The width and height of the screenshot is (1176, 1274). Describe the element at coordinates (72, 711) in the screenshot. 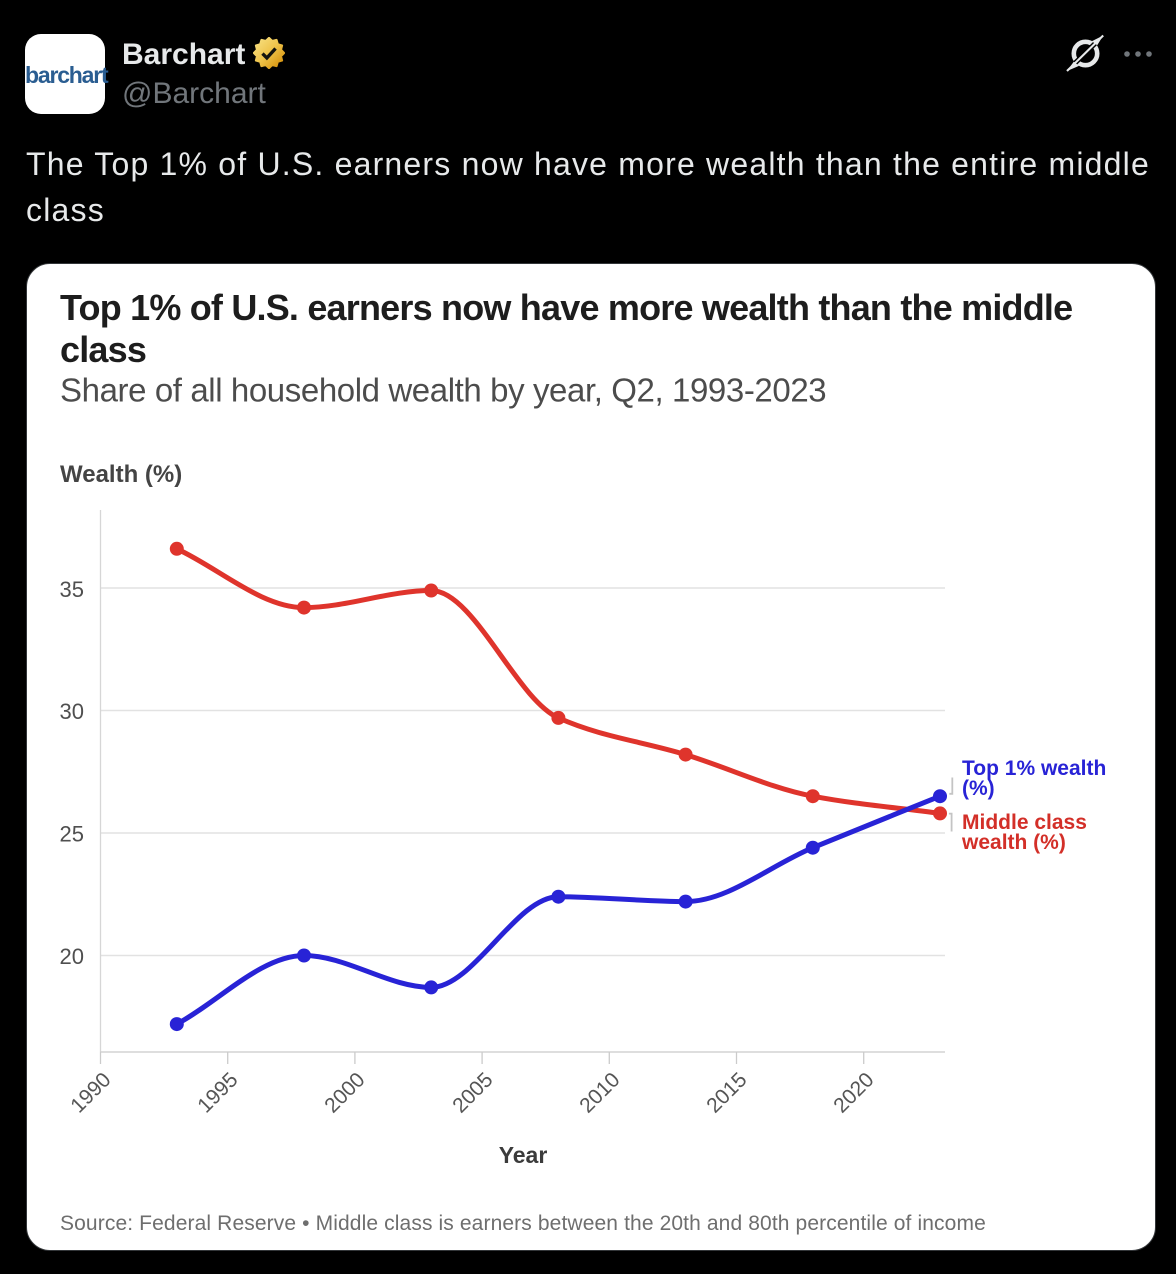

I see `svg-text: 30` at that location.